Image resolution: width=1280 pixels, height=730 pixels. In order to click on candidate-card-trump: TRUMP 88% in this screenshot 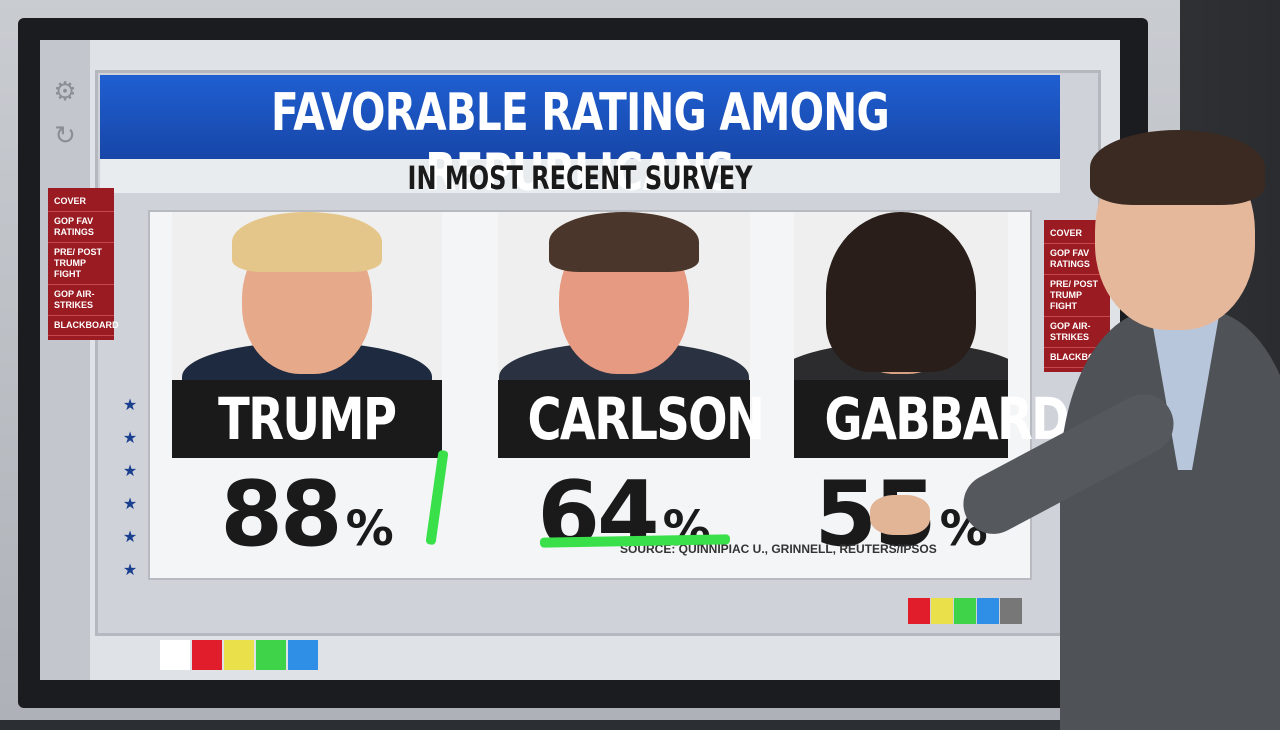, I will do `click(307, 392)`.